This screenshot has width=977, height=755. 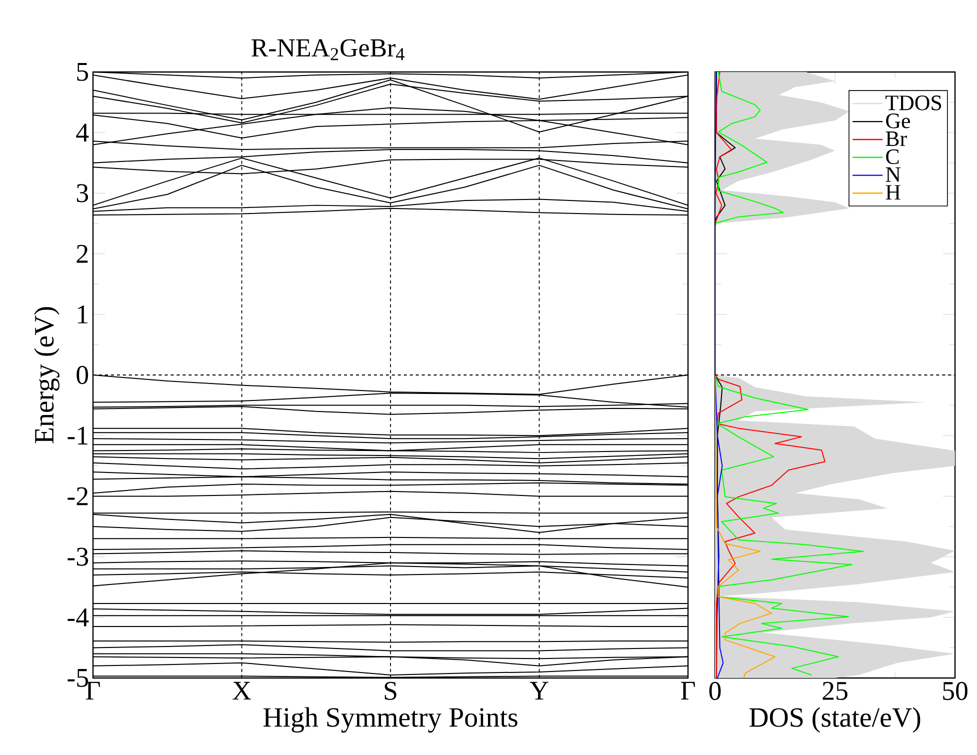 I want to click on x-tick-label: S, so click(x=390, y=691).